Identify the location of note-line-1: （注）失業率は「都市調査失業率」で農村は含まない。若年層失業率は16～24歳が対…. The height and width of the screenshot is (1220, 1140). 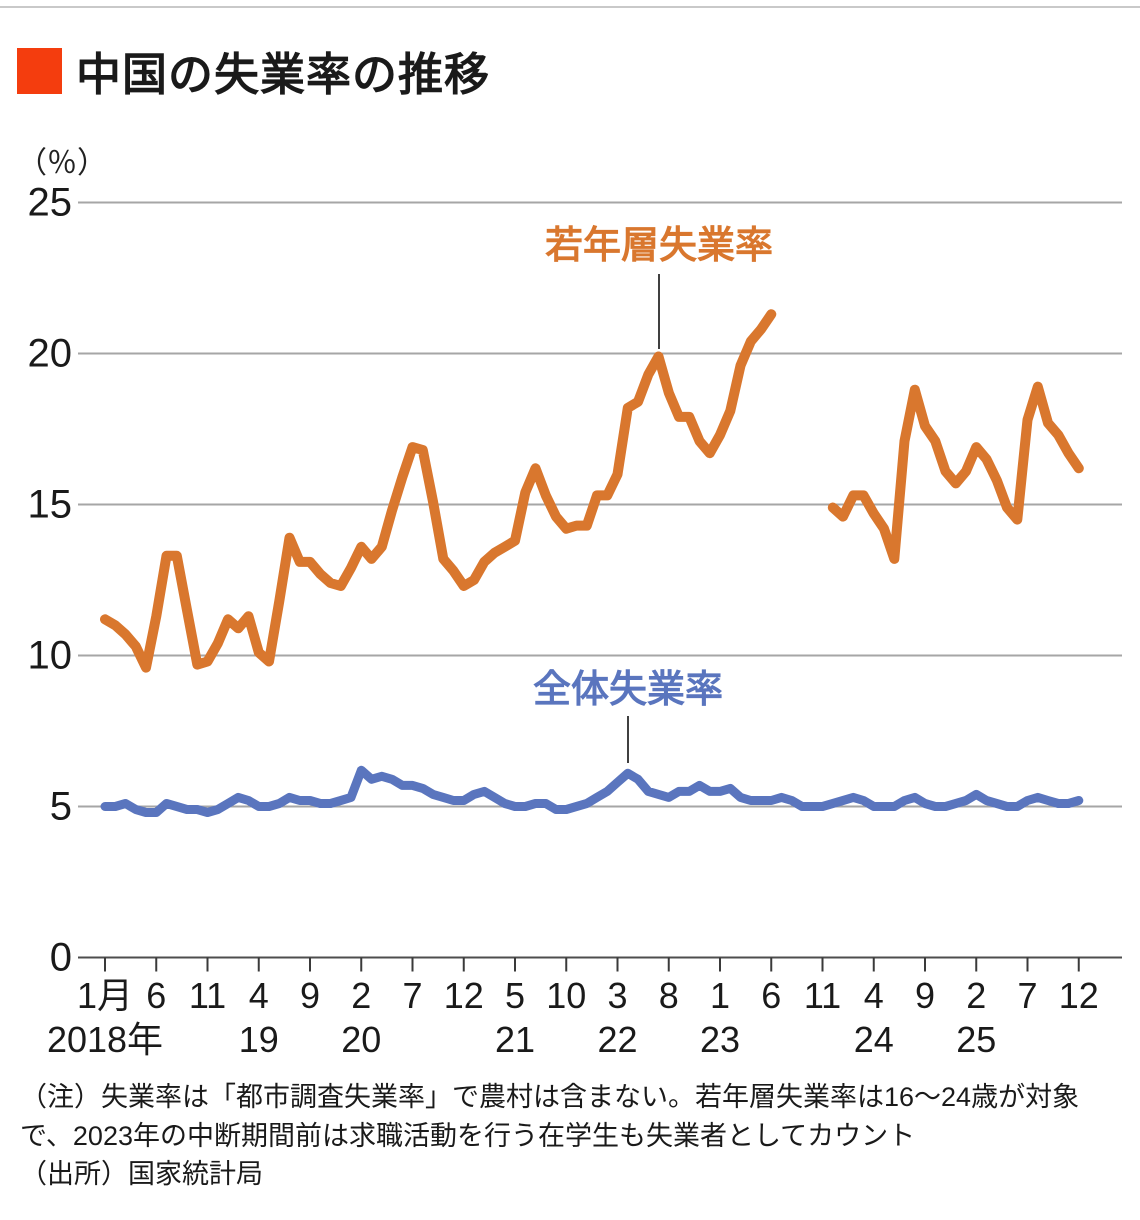
(550, 1097).